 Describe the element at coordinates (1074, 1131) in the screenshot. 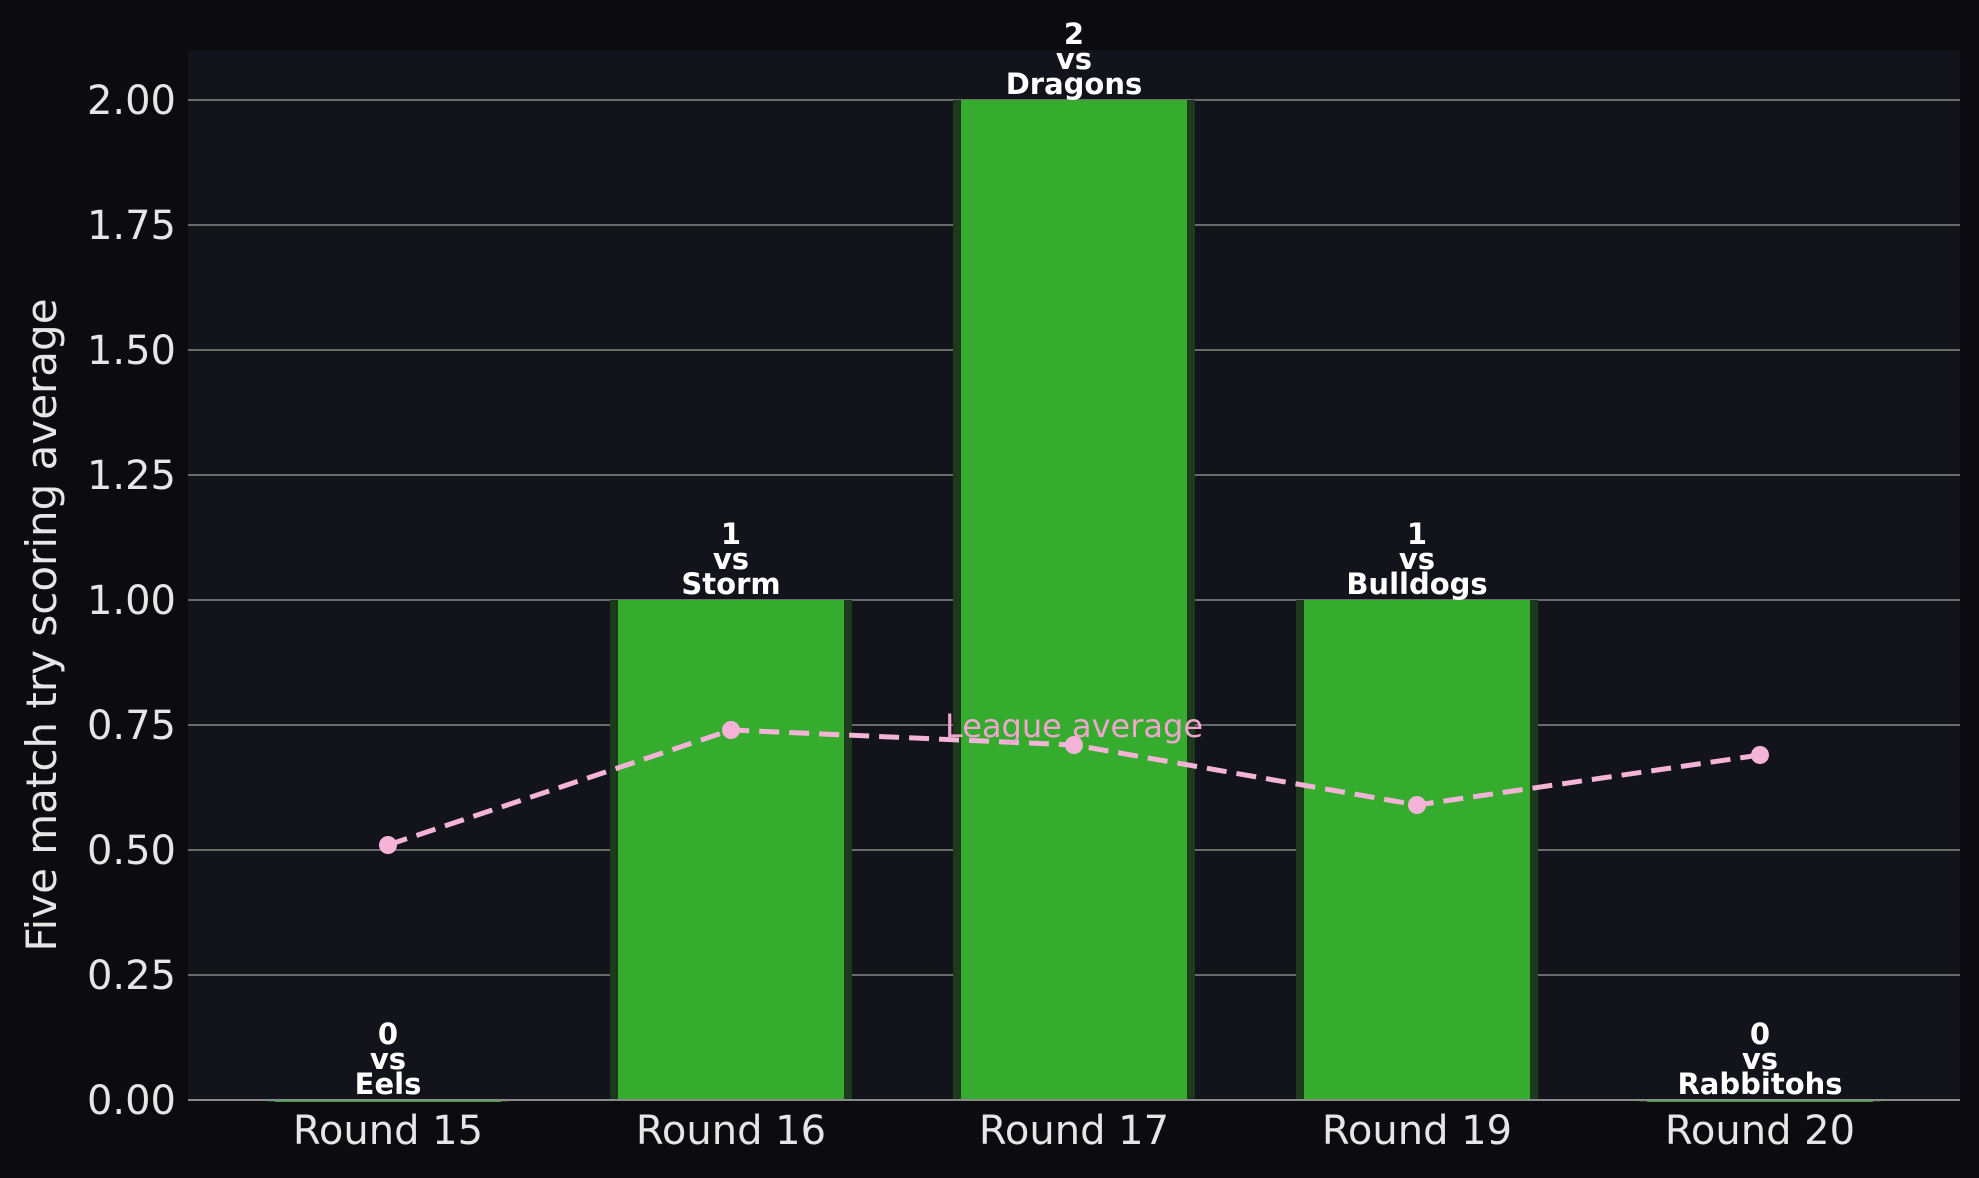

I see `x-tick-label: Round 17` at that location.